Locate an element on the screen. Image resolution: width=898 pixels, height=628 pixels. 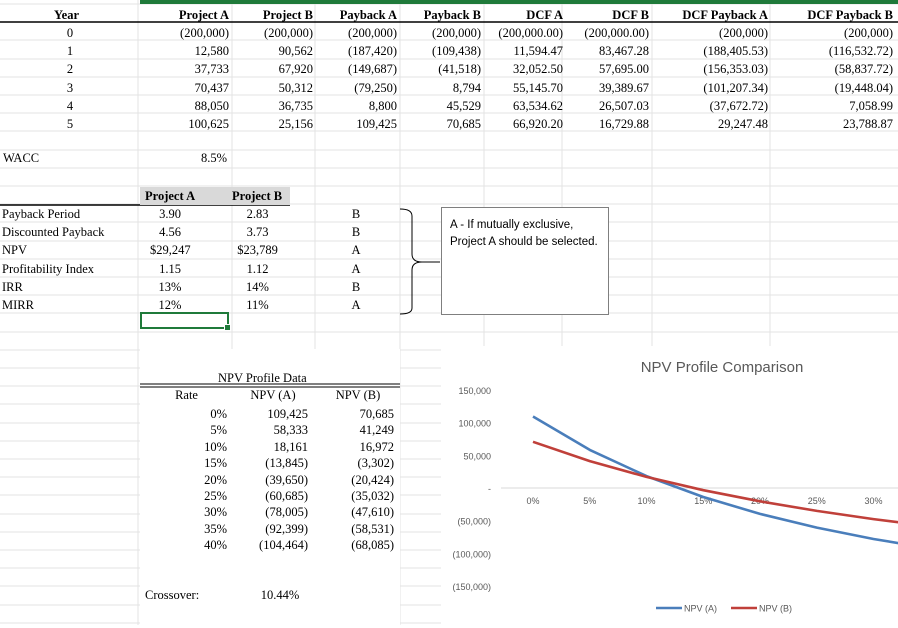
metric-value-b: $23,789 is located at coordinates (257, 250).